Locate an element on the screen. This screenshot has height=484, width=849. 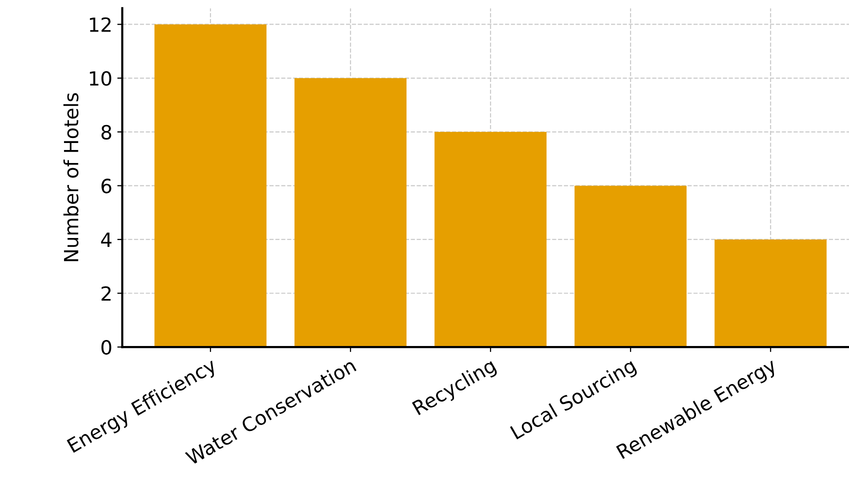
y-tick-label: 4 is located at coordinates (106, 239).